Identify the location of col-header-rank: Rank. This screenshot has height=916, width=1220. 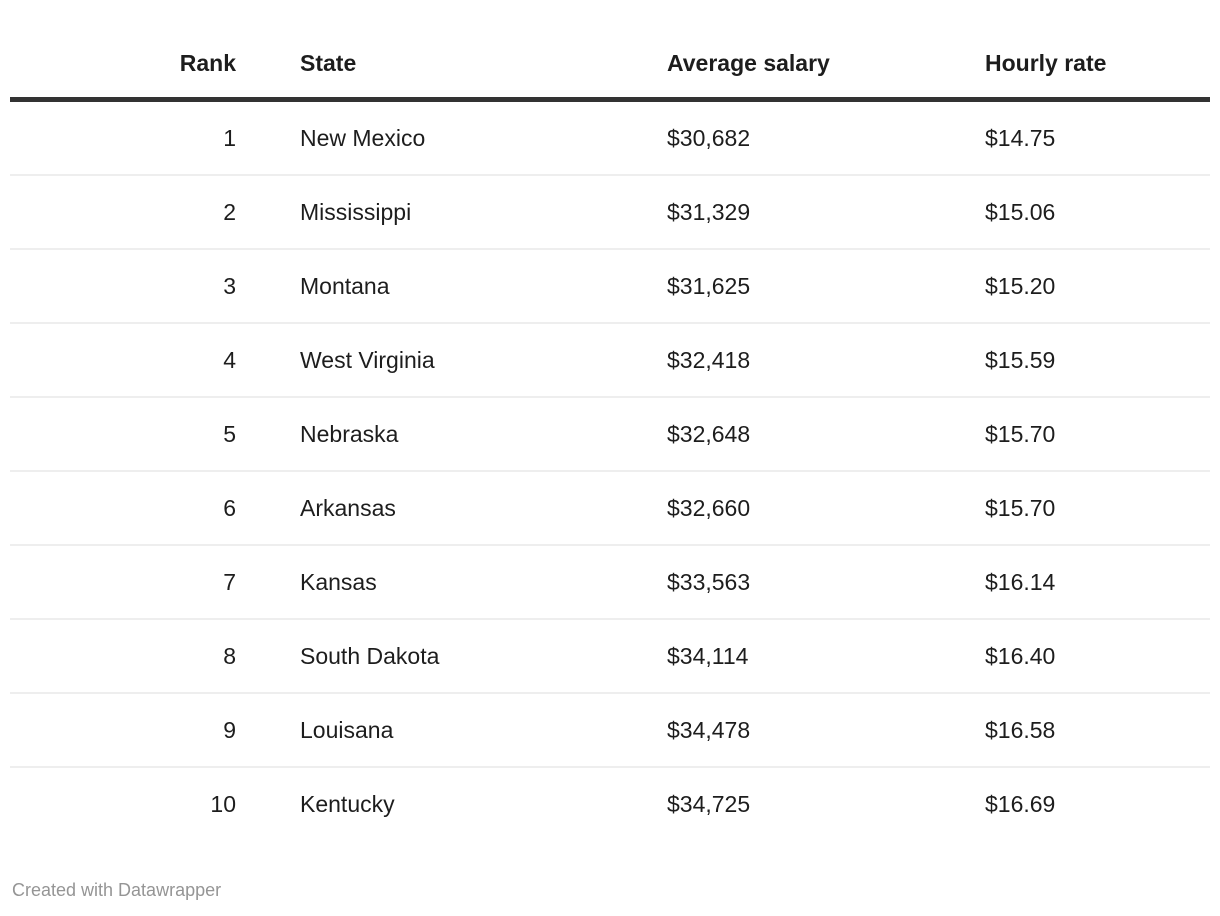
(130, 66).